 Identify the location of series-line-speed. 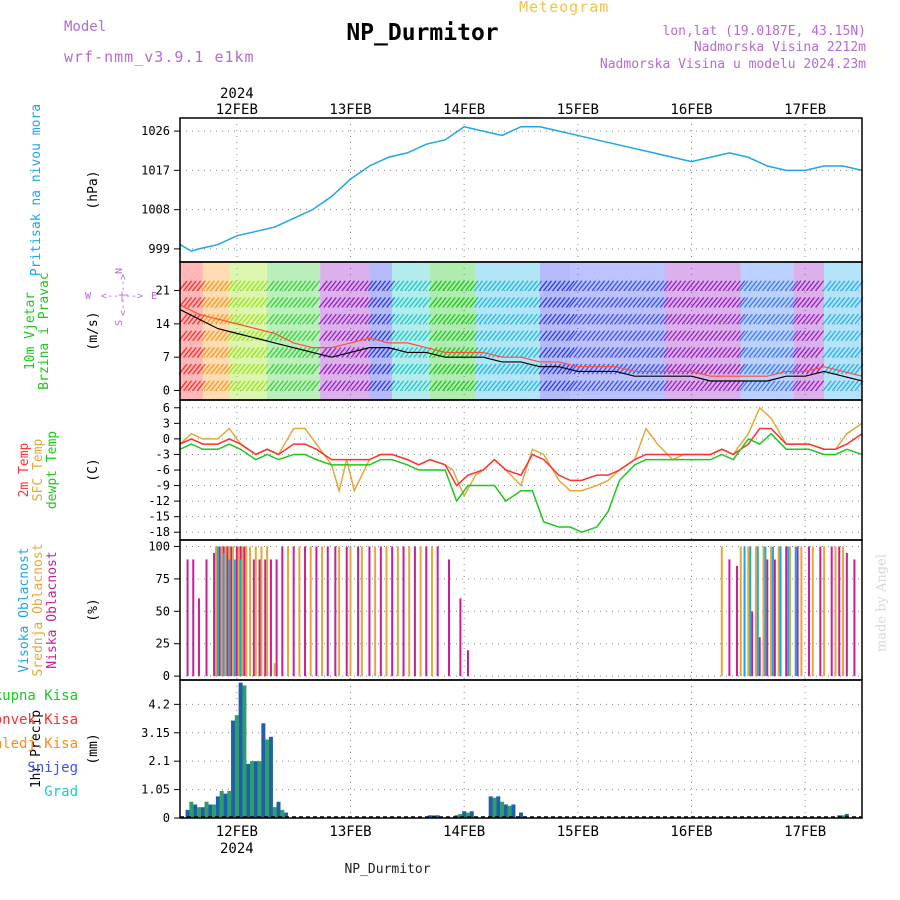
(521, 345).